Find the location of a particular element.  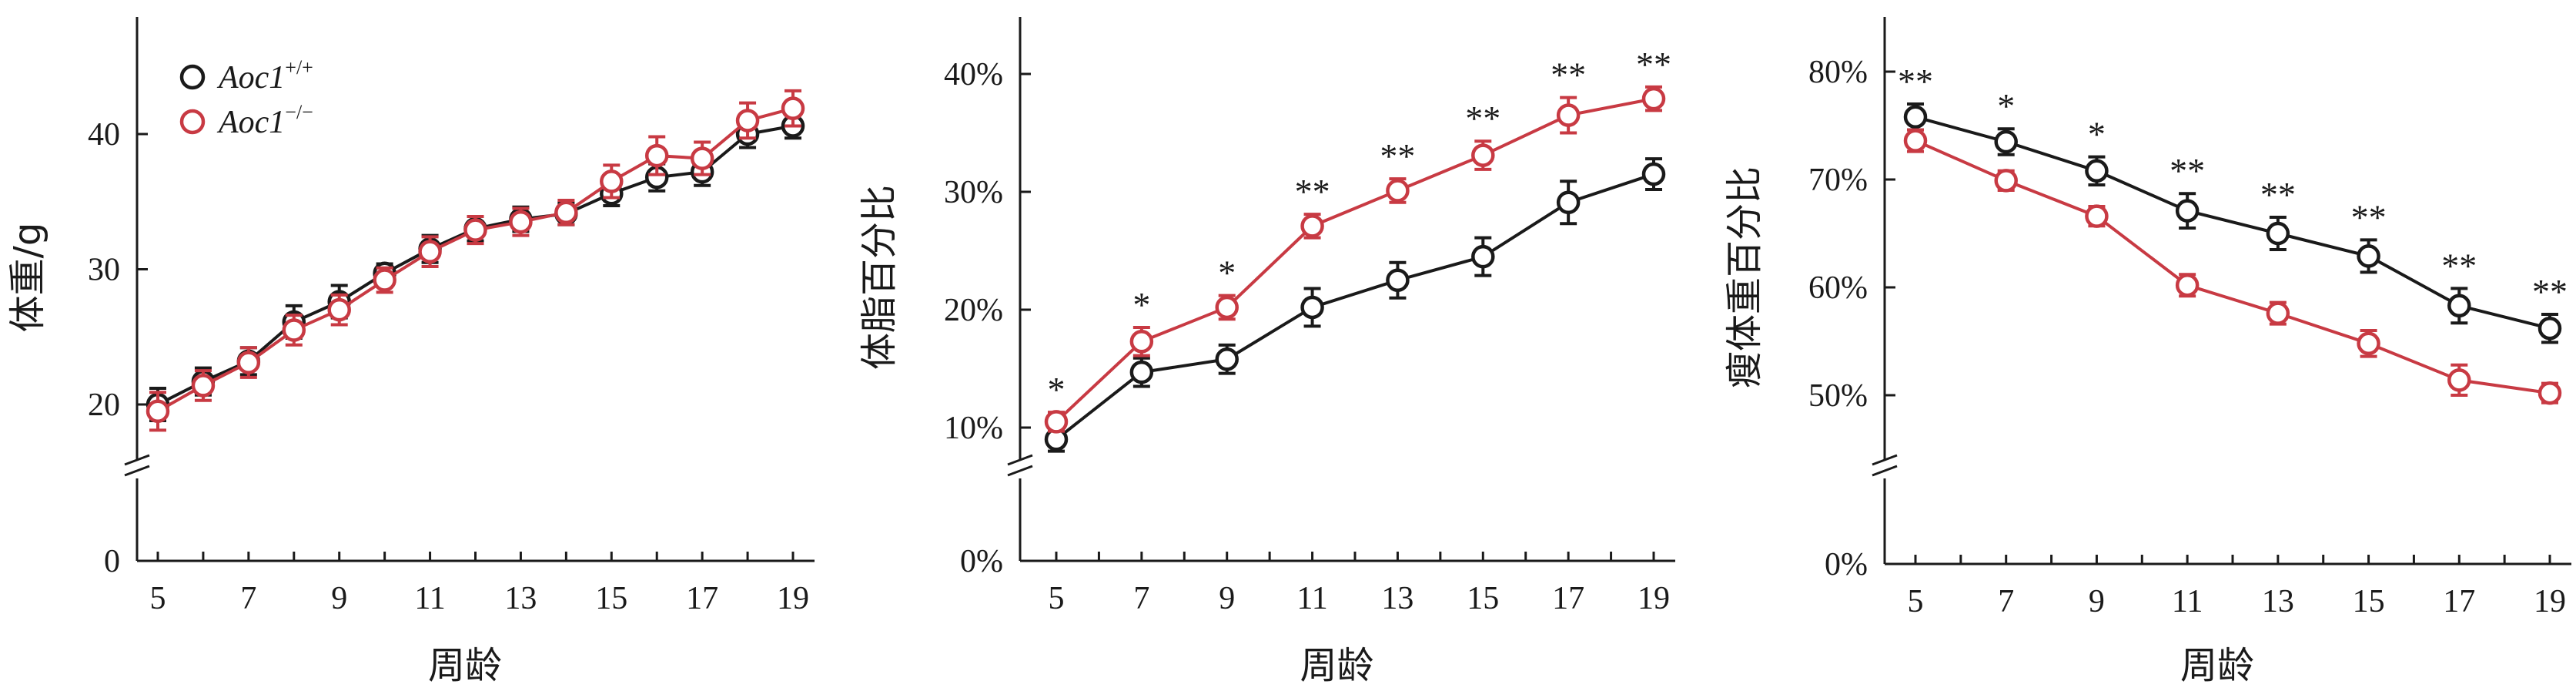

y-axis-title: 体重/g is located at coordinates (28, 278).